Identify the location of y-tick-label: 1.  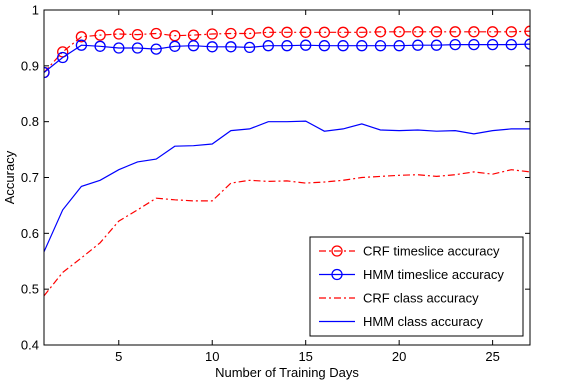
(35, 10).